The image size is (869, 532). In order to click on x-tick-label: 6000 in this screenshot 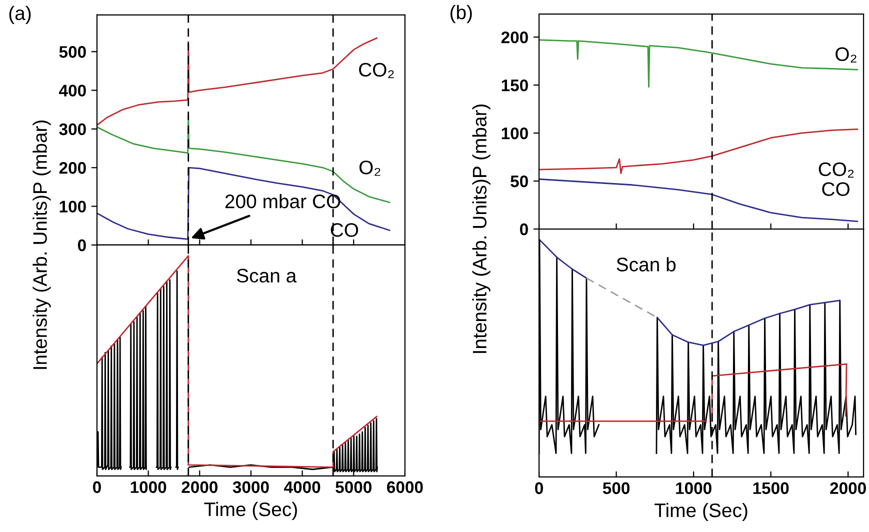, I will do `click(405, 487)`.